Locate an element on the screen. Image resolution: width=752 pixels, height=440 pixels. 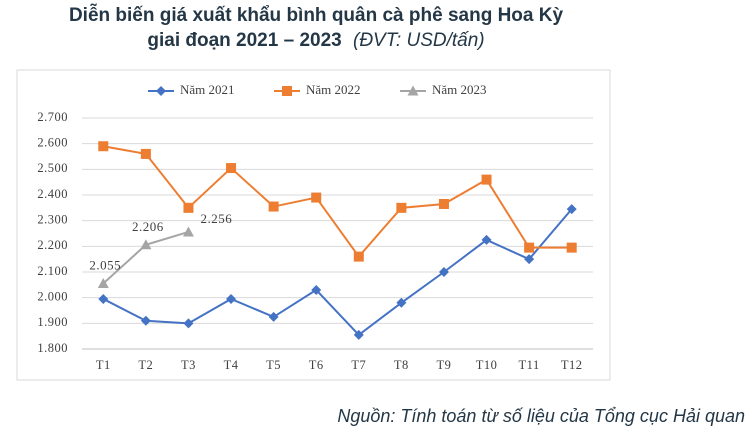
data-label: 2.206 is located at coordinates (148, 226).